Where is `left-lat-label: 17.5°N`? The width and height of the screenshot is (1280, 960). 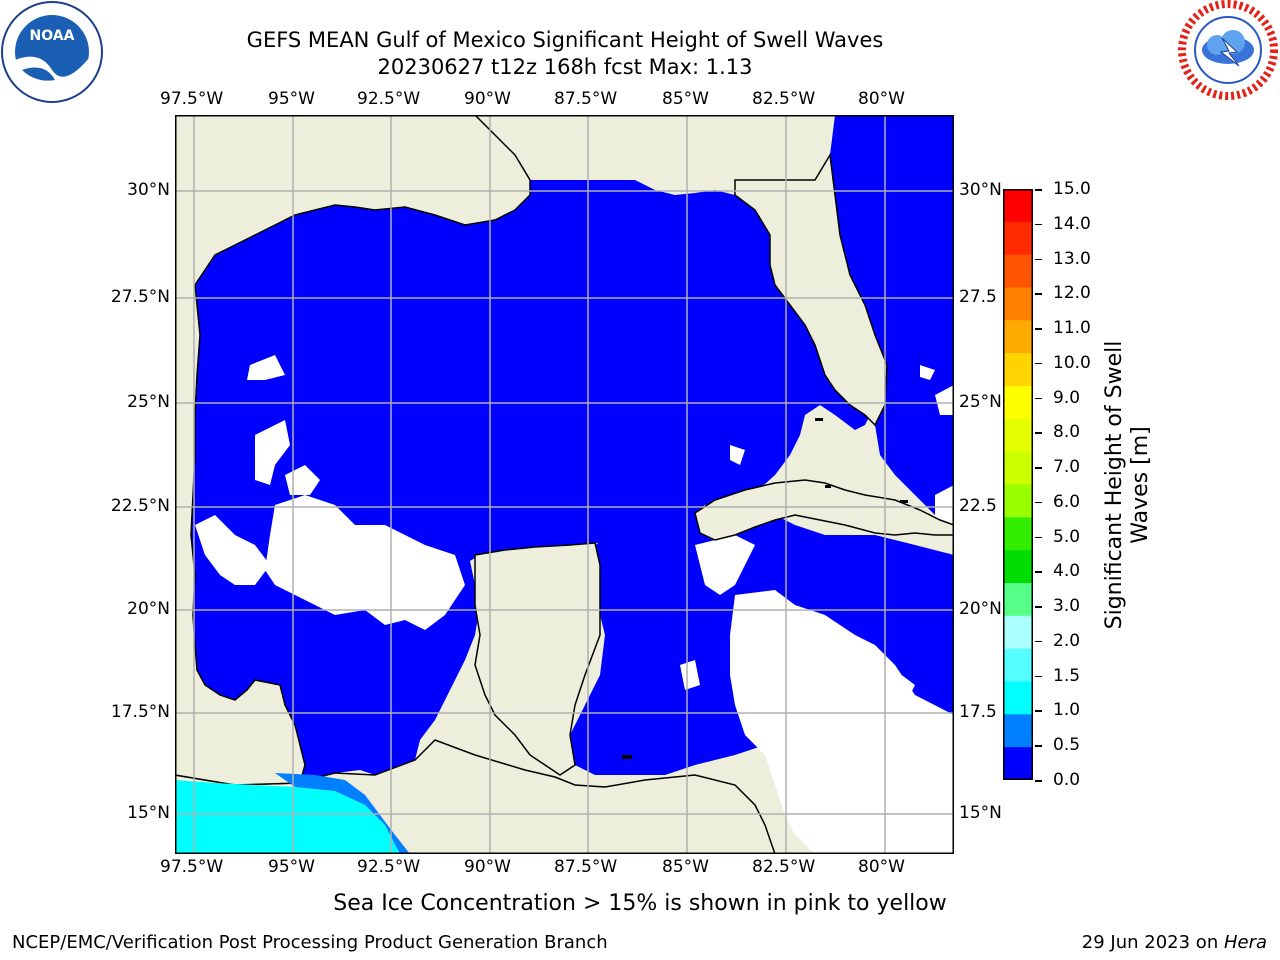 left-lat-label: 17.5°N is located at coordinates (140, 712).